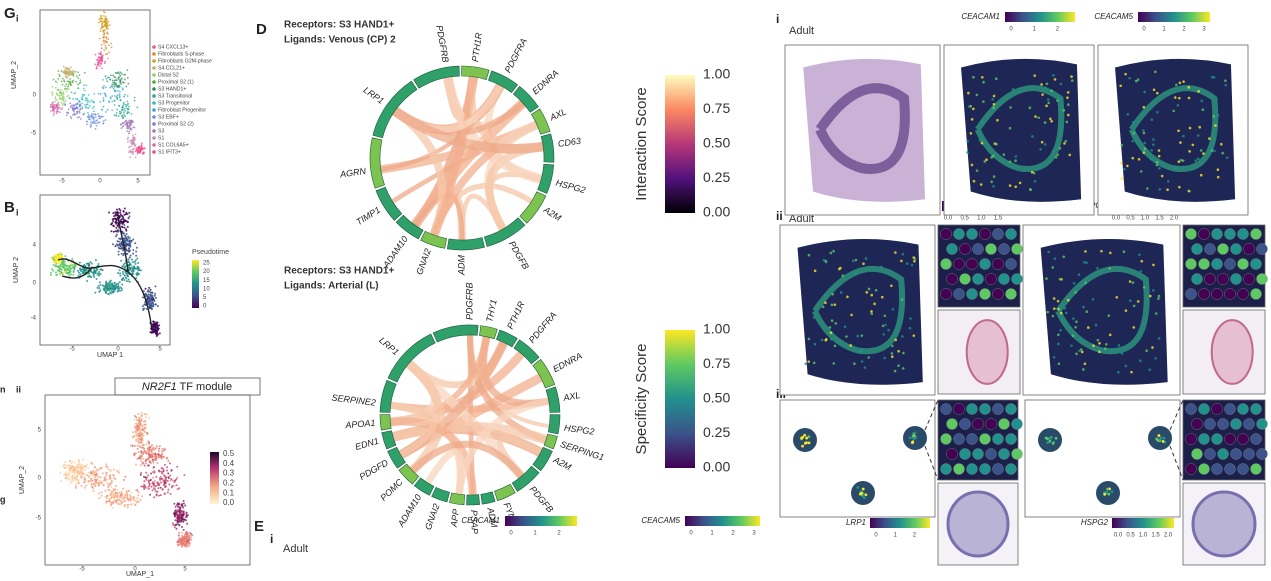 This screenshot has height=581, width=1271. What do you see at coordinates (205, 298) in the screenshot?
I see `label: 5` at bounding box center [205, 298].